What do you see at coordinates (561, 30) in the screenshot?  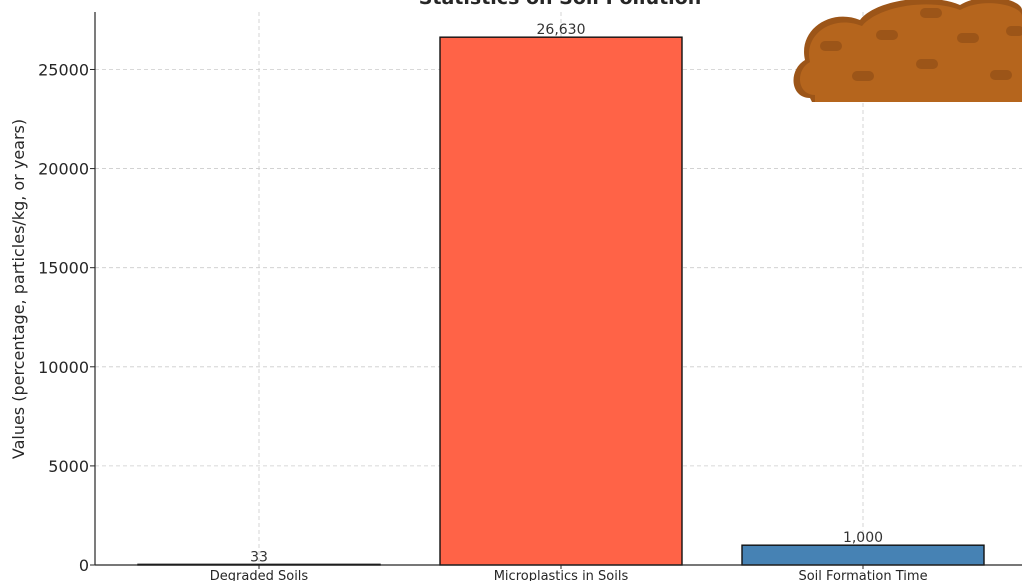 I see `data-label: 26,630` at bounding box center [561, 30].